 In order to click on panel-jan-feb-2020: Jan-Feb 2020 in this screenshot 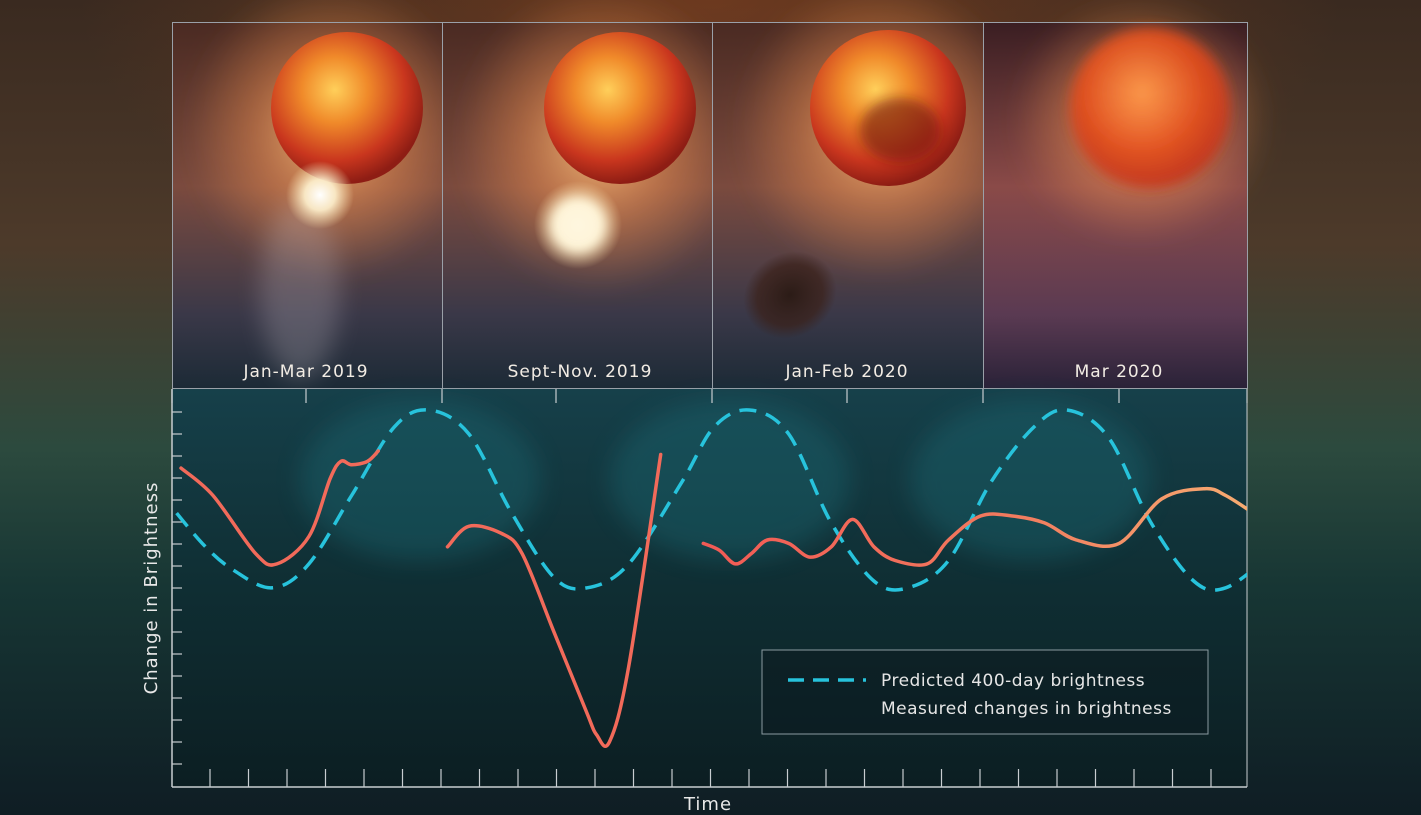, I will do `click(869, 194)`.